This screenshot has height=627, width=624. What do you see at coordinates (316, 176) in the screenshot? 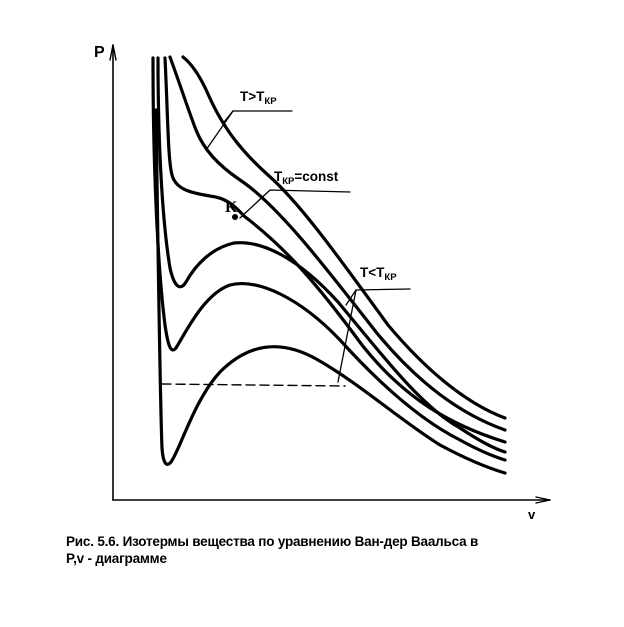
I see `label-critical-suffix: =const` at bounding box center [316, 176].